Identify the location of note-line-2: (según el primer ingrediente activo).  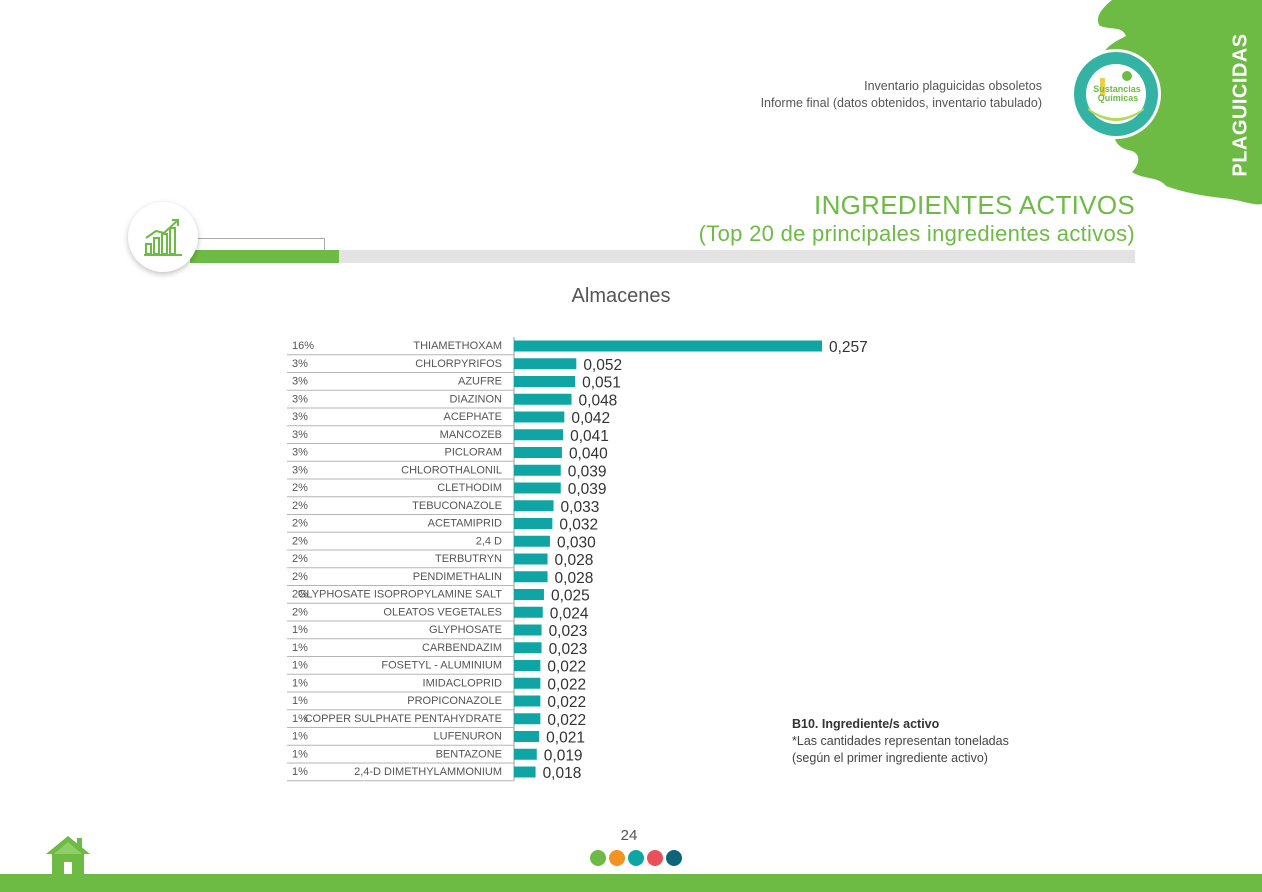
(890, 758).